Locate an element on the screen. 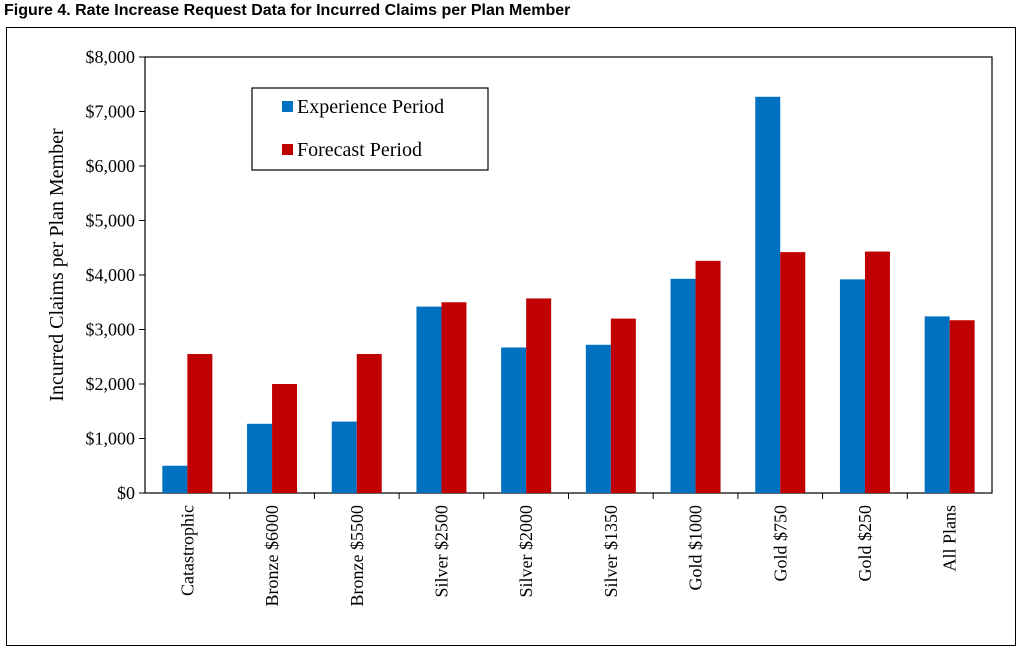 This screenshot has width=1024, height=652. y-axis-title-group: Incurred Claims per Plan Member is located at coordinates (57, 265).